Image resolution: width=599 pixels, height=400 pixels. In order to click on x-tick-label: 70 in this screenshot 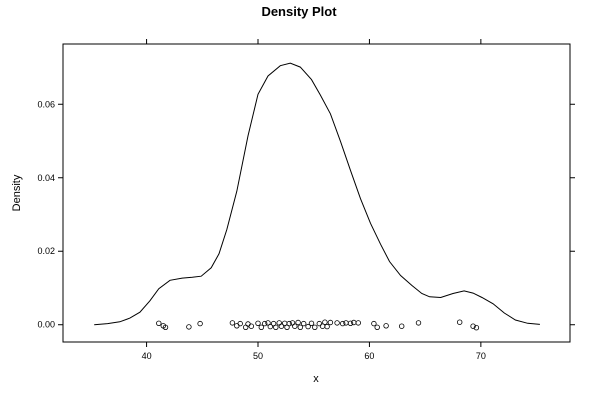, I will do `click(481, 356)`.